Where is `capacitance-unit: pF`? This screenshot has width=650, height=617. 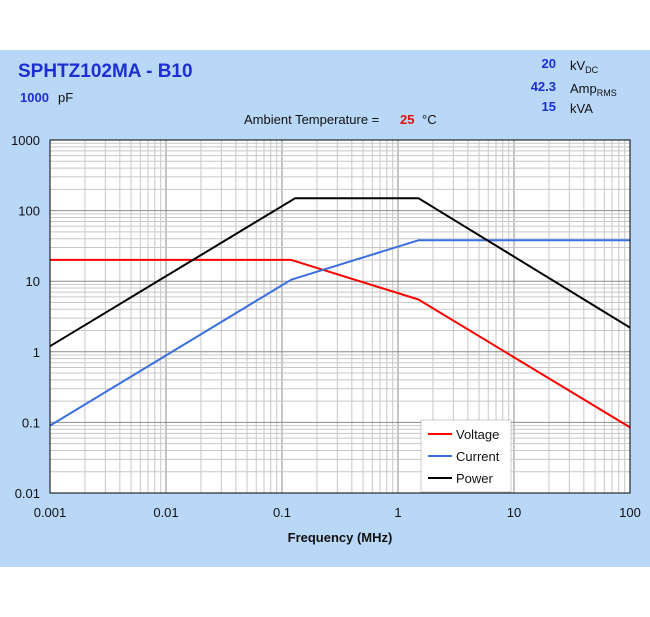 capacitance-unit: pF is located at coordinates (66, 97).